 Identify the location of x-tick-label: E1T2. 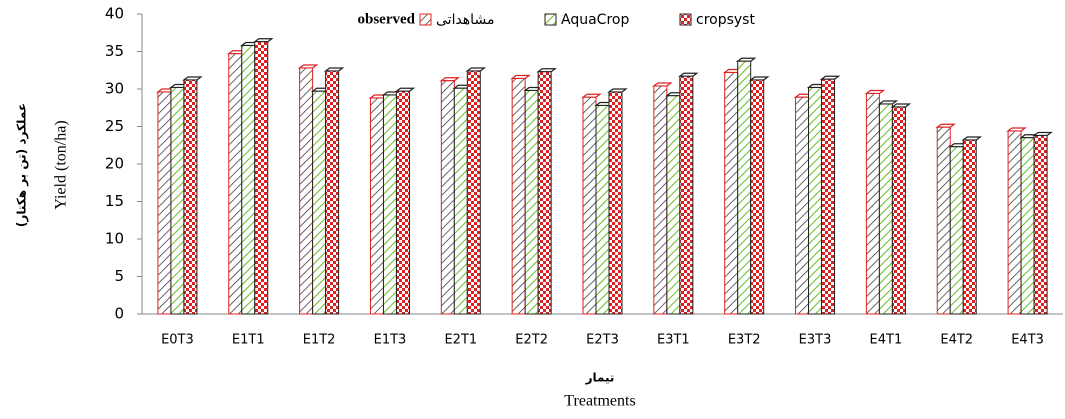
(319, 340).